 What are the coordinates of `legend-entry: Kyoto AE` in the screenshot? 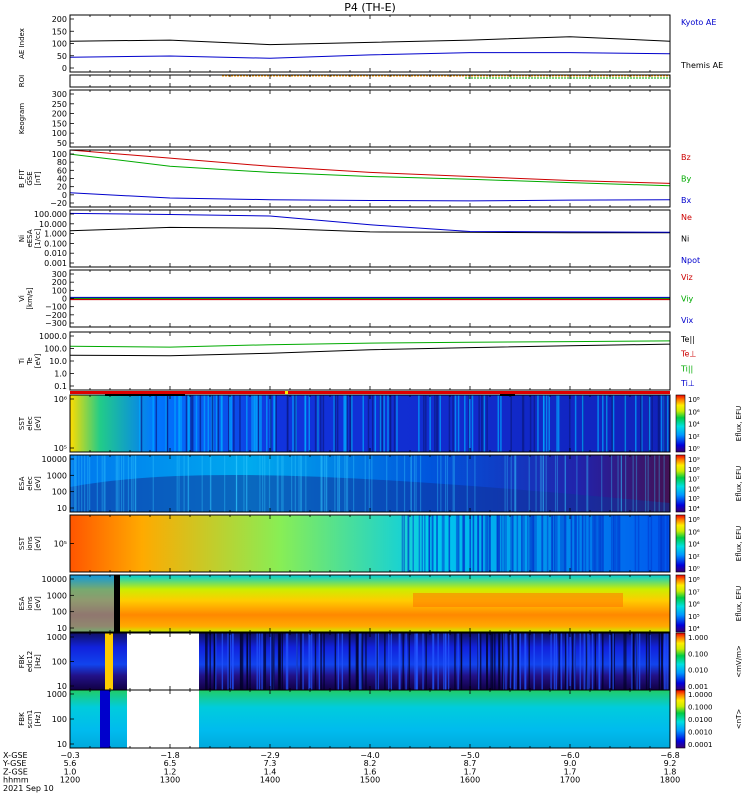 It's located at (698, 22).